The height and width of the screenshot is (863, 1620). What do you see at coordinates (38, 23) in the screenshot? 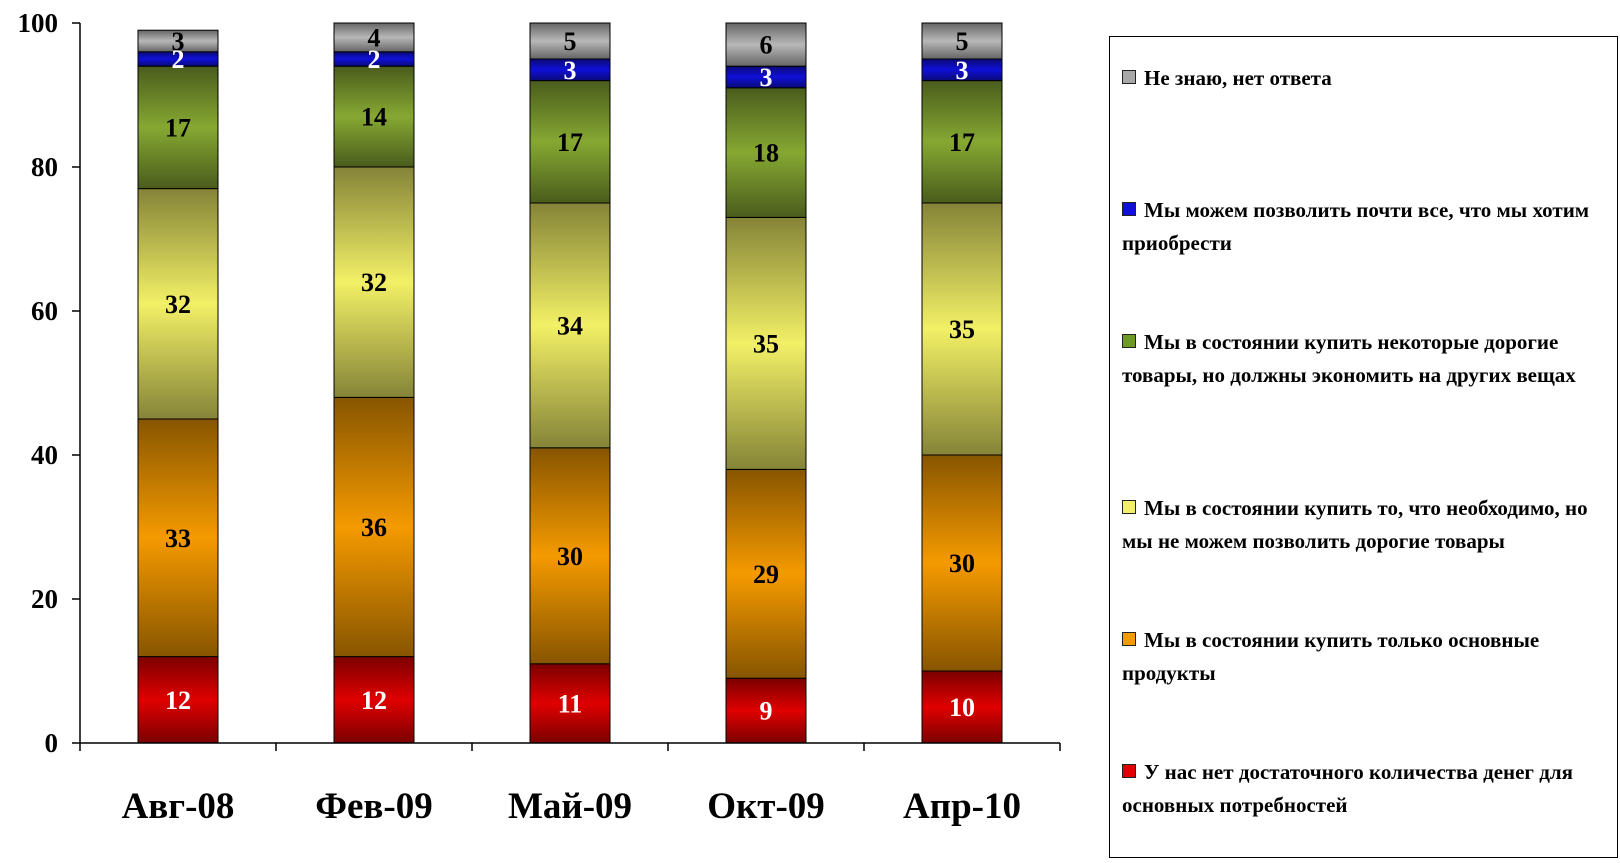
I see `y-tick-label: 100` at bounding box center [38, 23].